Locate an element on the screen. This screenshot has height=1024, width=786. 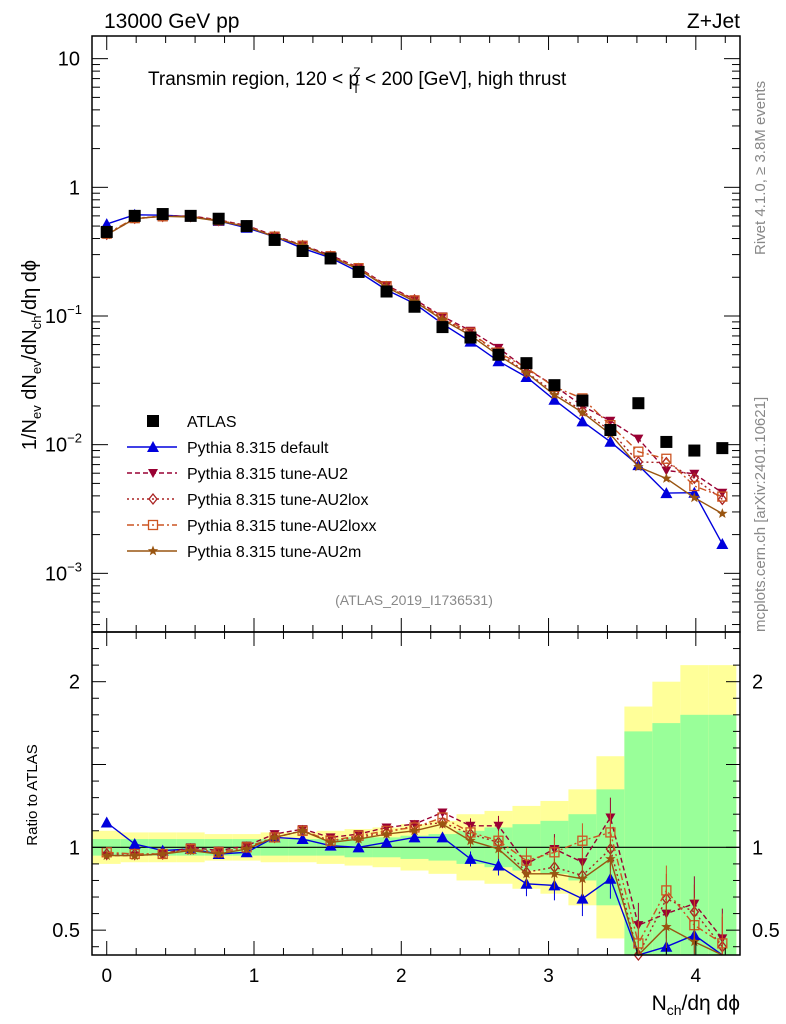
title-post: < 200 [GeV], high thrust is located at coordinates (463, 79).